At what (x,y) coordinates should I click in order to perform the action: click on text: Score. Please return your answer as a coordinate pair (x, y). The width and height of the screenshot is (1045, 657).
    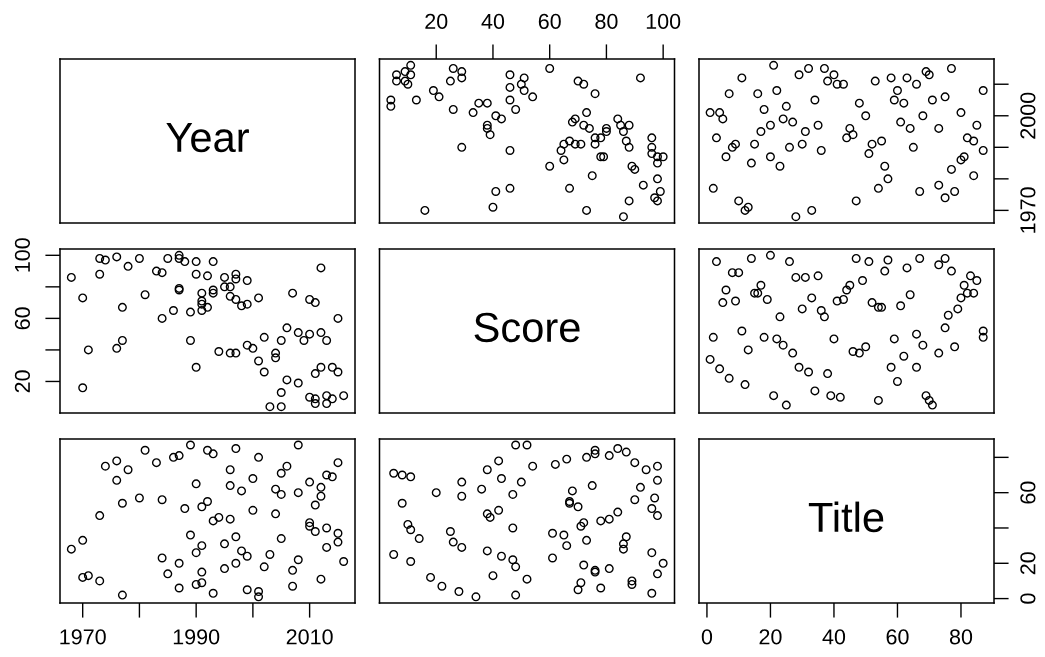
    Looking at the image, I should click on (527, 327).